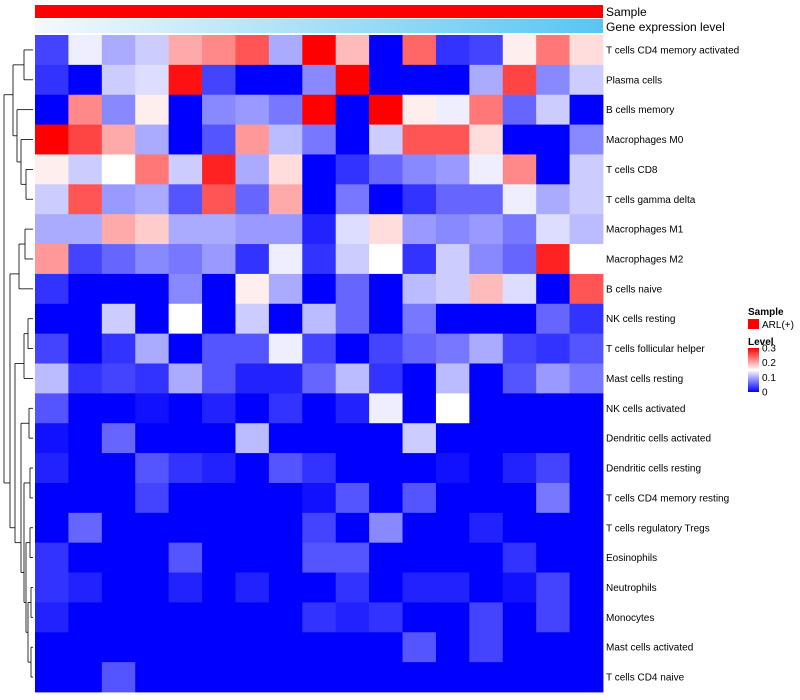  I want to click on row-label: T cells gamma delta, so click(651, 200).